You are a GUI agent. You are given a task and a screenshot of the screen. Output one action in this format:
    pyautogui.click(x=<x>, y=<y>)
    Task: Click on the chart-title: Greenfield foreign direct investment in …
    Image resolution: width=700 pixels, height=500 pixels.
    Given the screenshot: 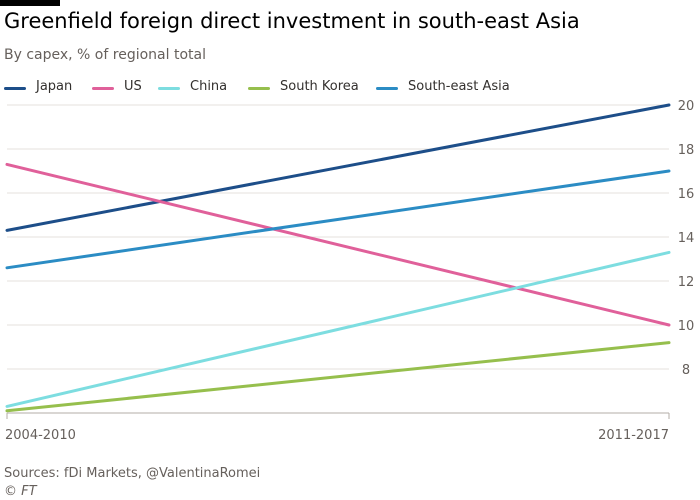 What is the action you would take?
    pyautogui.click(x=292, y=21)
    